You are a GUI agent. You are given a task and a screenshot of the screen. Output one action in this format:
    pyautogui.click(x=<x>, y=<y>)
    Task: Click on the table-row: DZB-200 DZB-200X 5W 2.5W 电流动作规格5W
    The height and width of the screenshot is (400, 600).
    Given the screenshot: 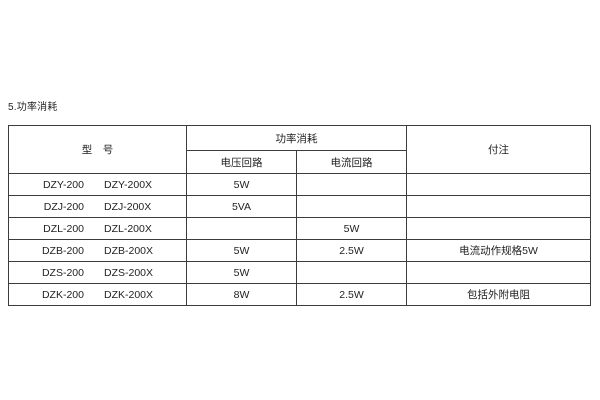 What is the action you would take?
    pyautogui.click(x=299, y=250)
    